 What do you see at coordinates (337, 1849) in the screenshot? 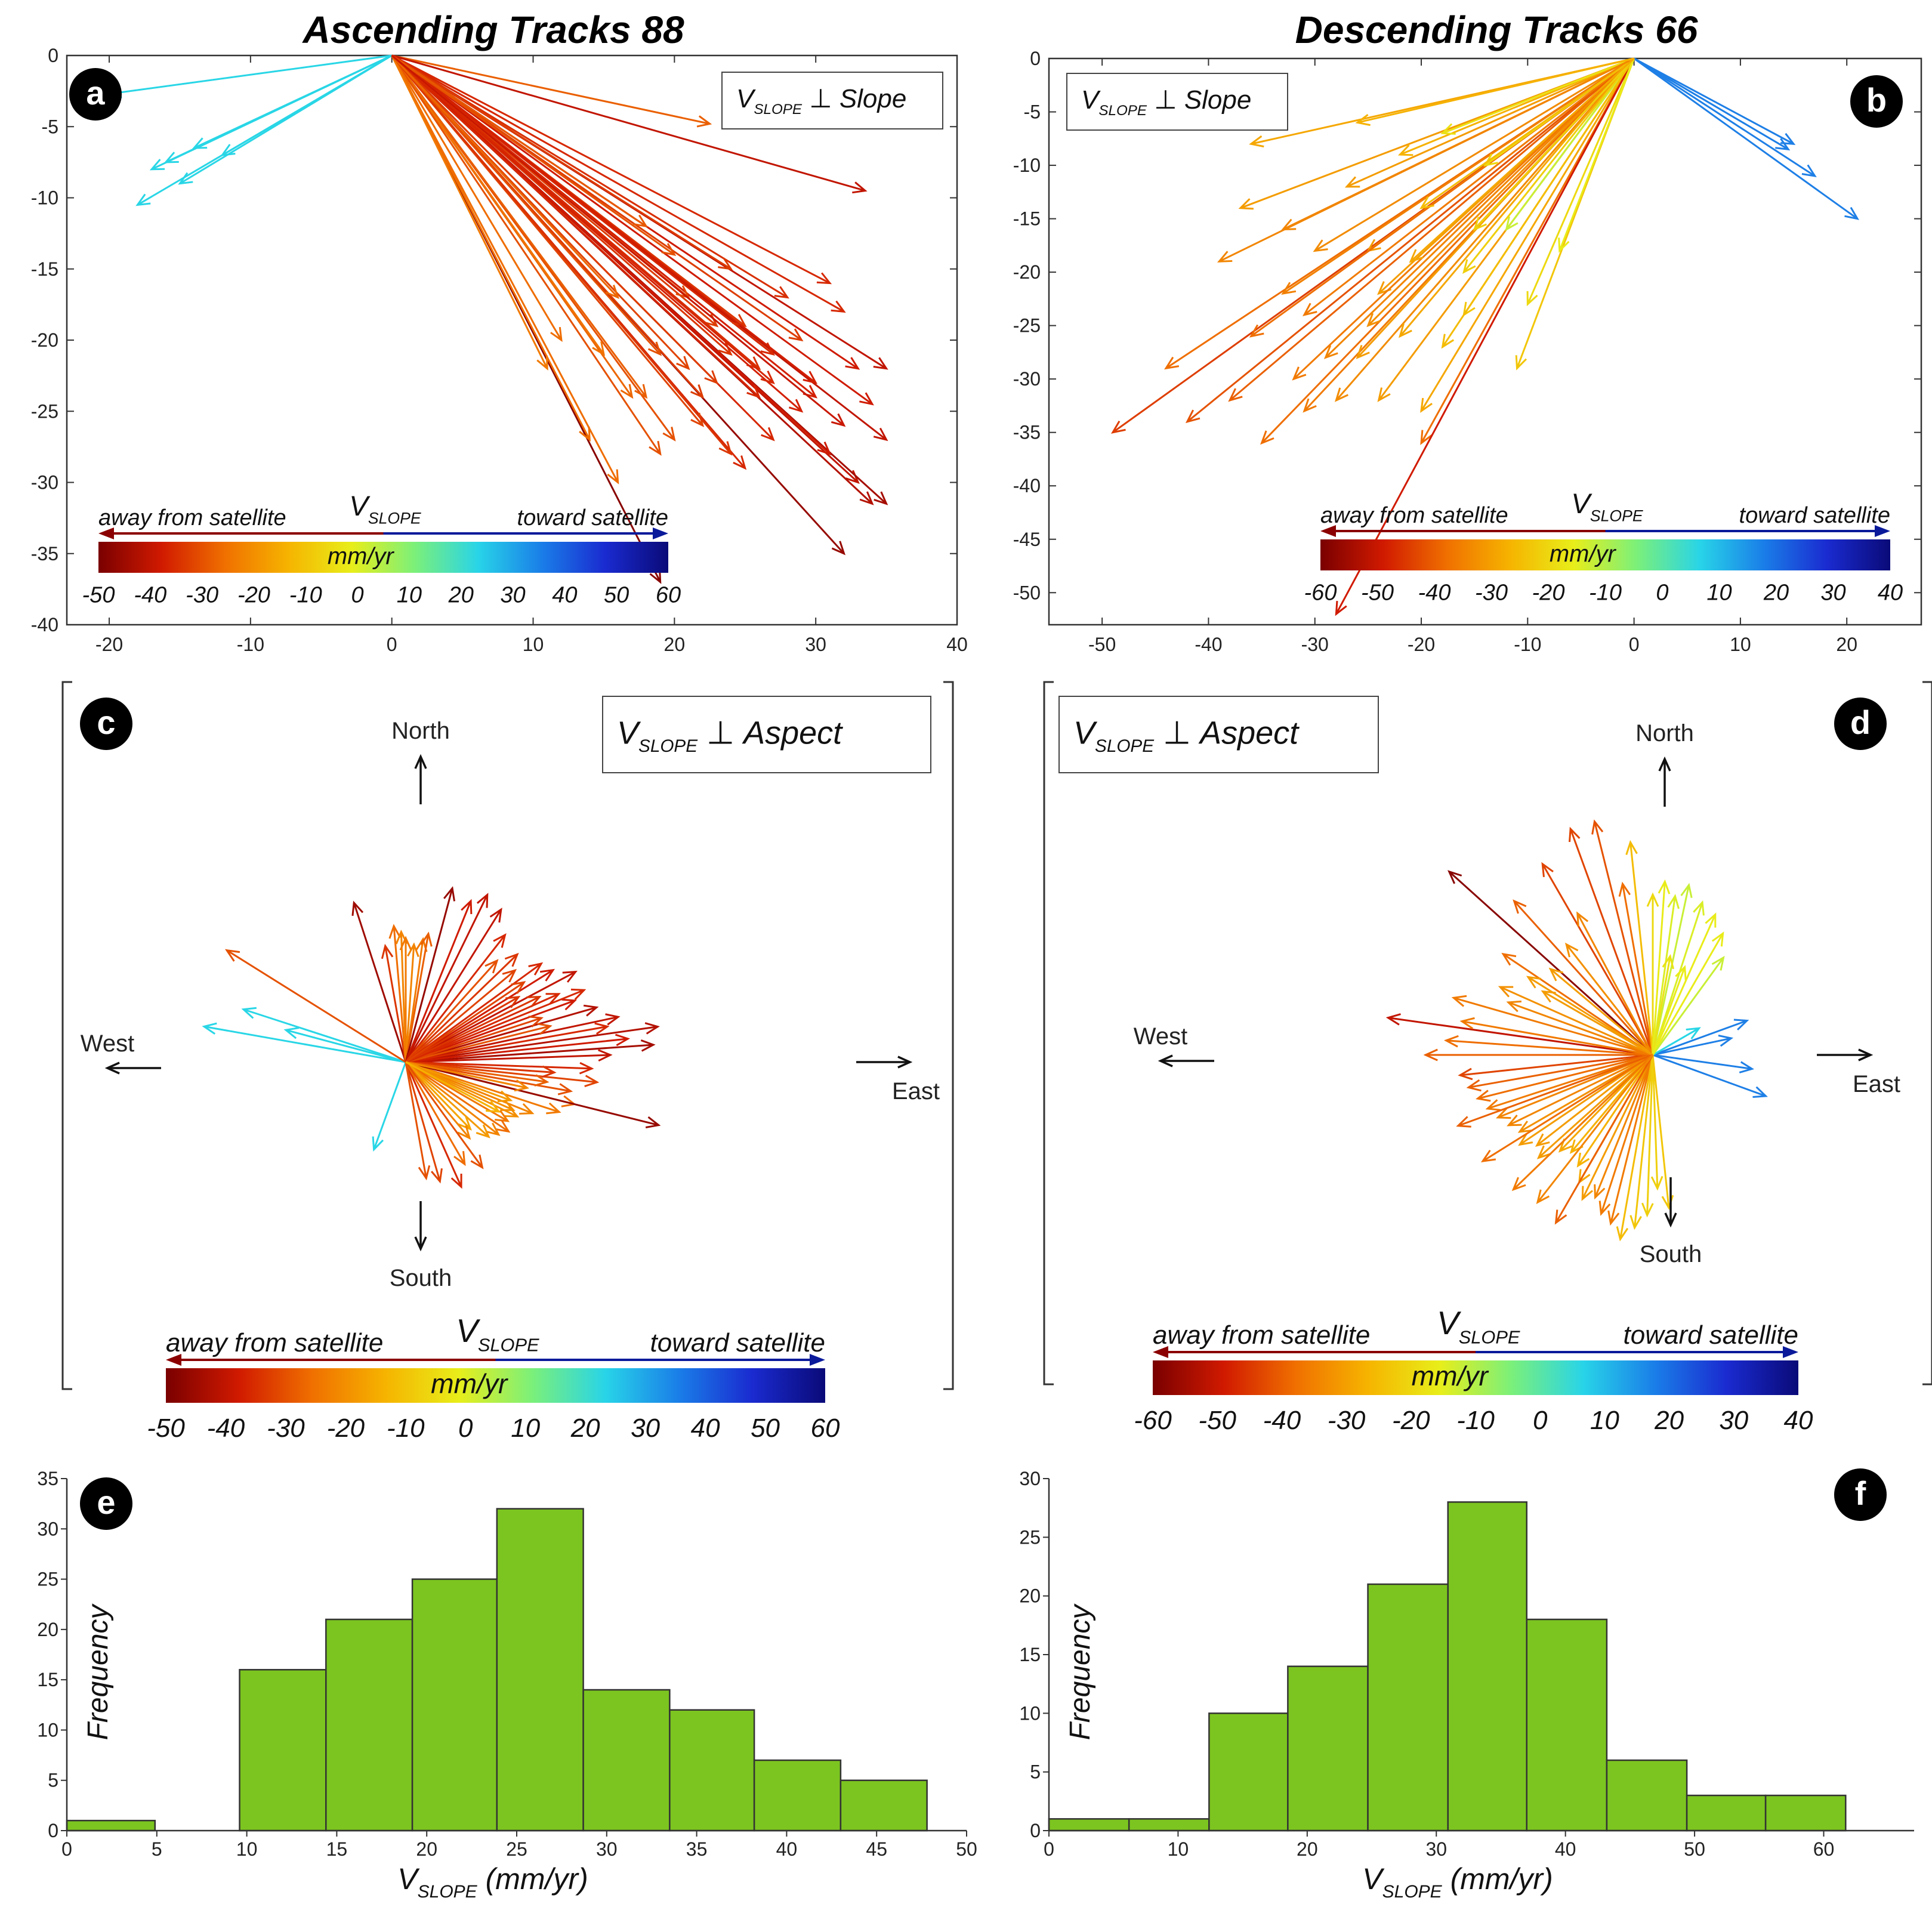
I see `x-tick-label: 15` at bounding box center [337, 1849].